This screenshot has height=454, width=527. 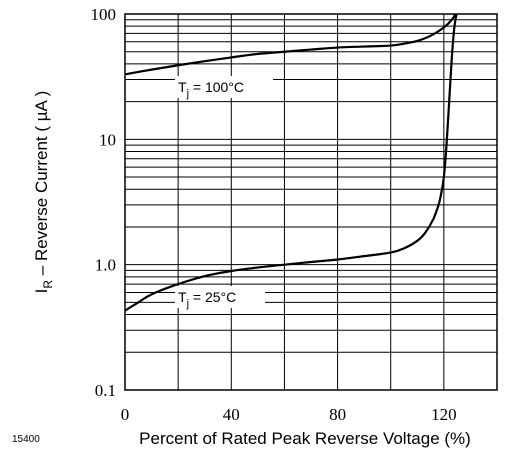 I want to click on series-label-tj-100c: Tj = 100°C, so click(x=211, y=89).